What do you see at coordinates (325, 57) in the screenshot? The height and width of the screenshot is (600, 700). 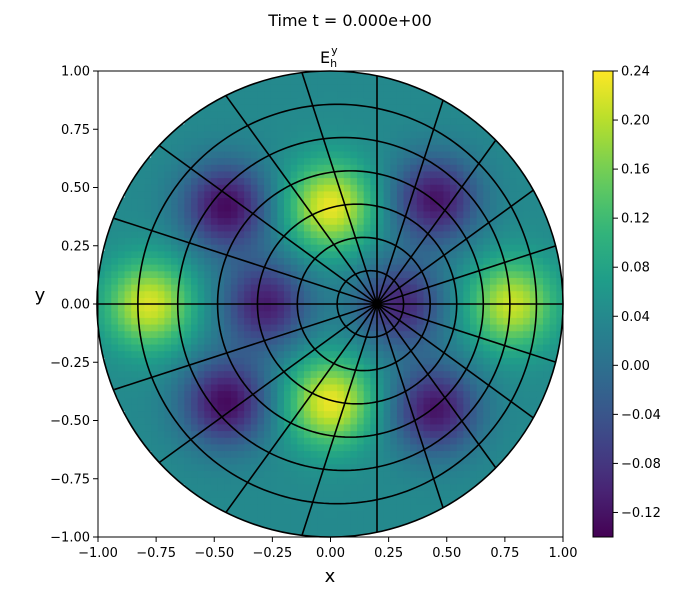 I see `axes-title-base: E` at bounding box center [325, 57].